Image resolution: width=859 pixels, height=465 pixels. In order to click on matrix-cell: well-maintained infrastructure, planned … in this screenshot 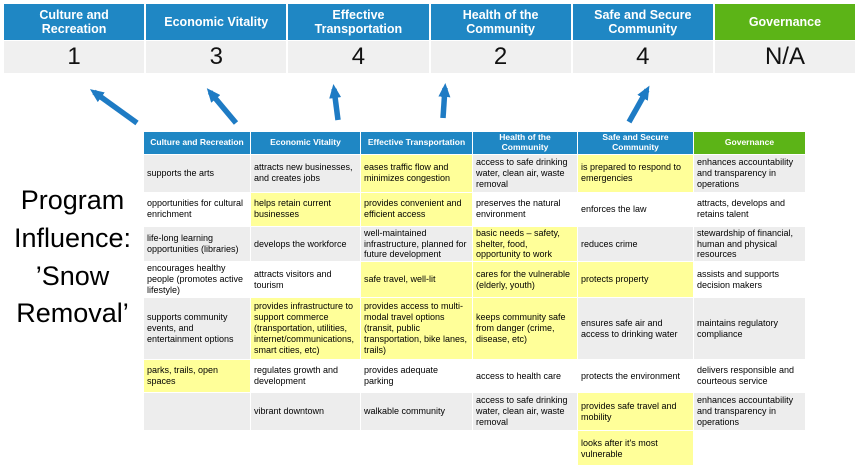, I will do `click(416, 244)`.